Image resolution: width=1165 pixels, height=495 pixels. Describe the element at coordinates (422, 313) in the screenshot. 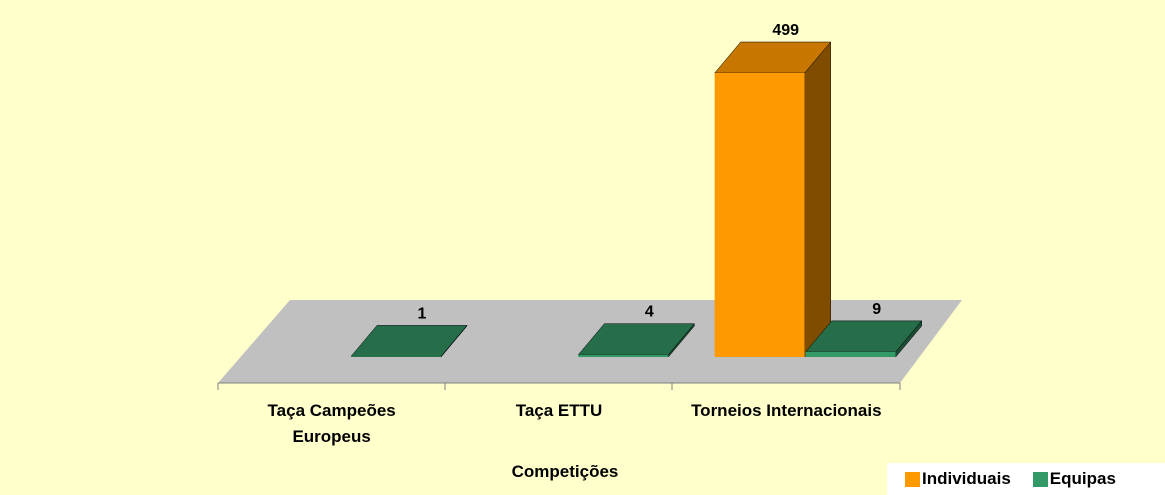

I see `value-label: 1` at that location.